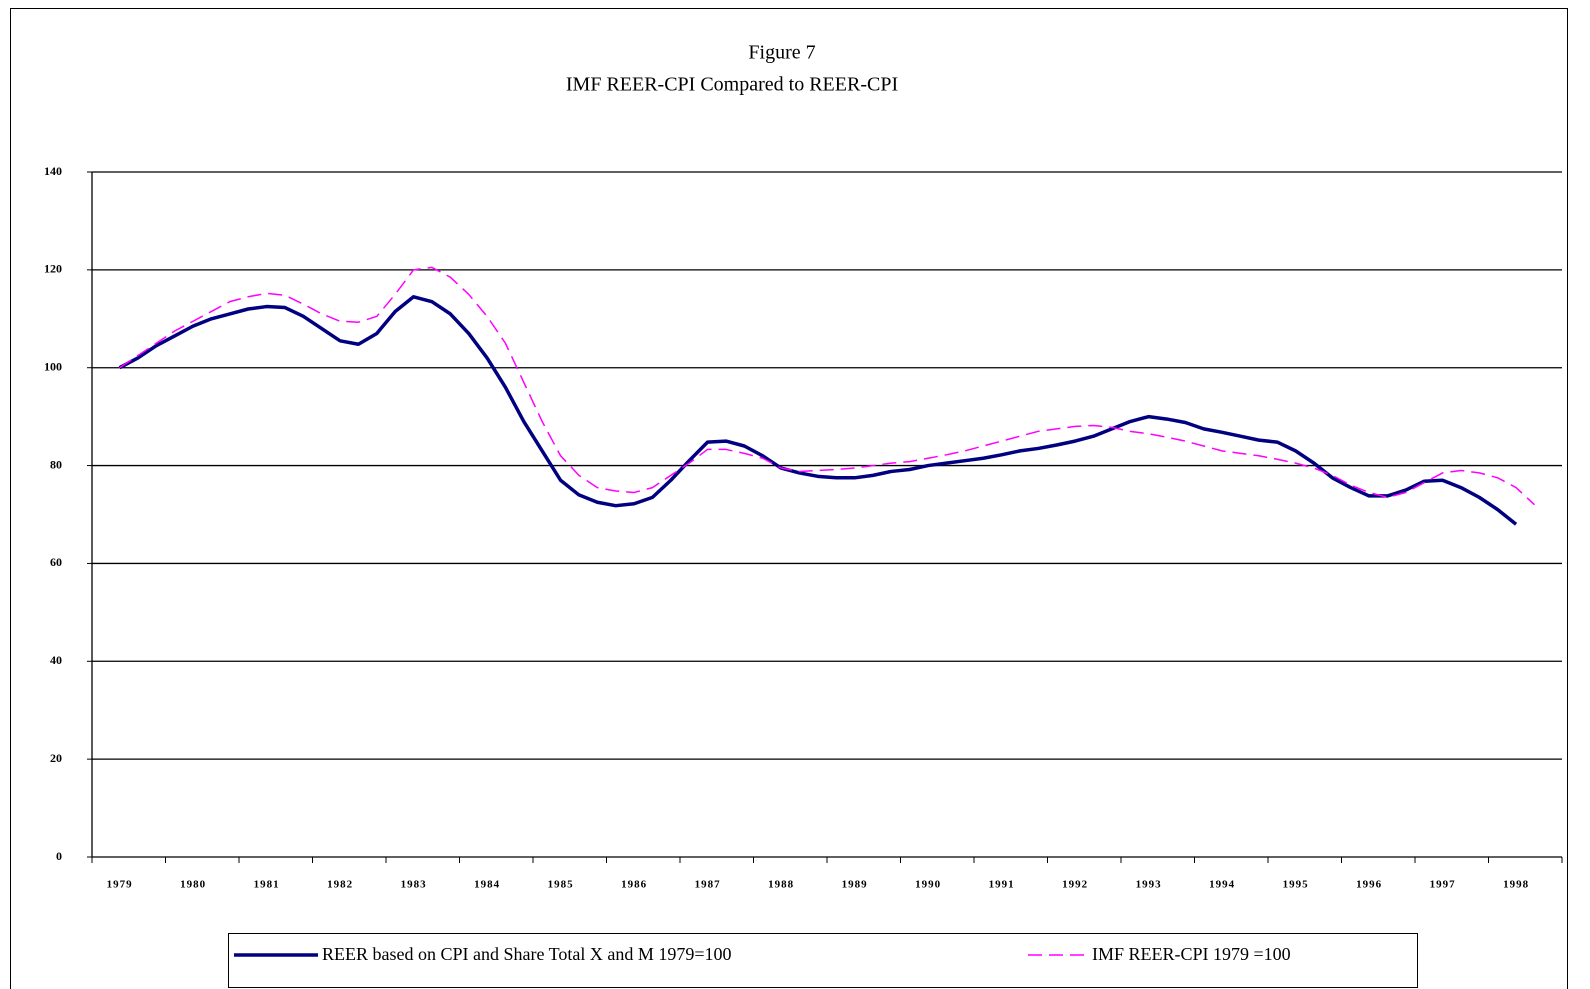  What do you see at coordinates (56, 464) in the screenshot?
I see `y-tick-label: 80` at bounding box center [56, 464].